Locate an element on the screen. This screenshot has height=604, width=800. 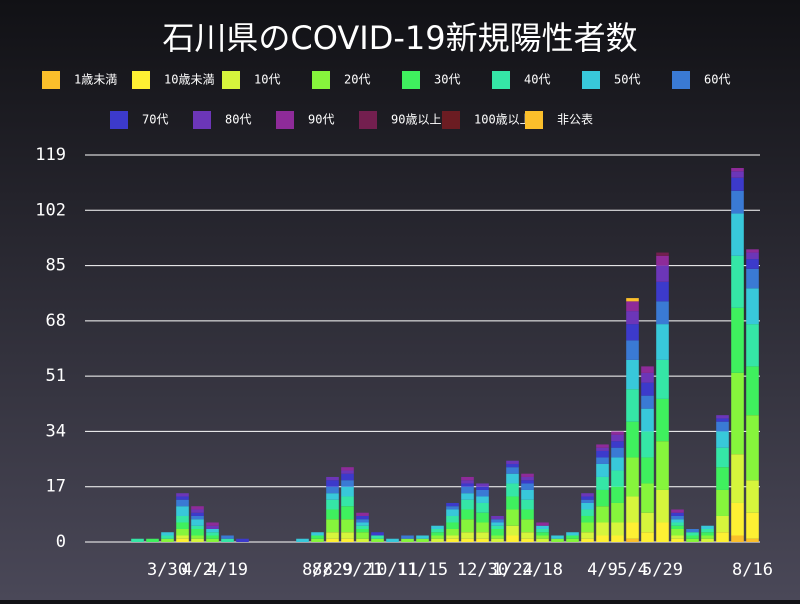
legend-label: 30代 is located at coordinates (447, 80).